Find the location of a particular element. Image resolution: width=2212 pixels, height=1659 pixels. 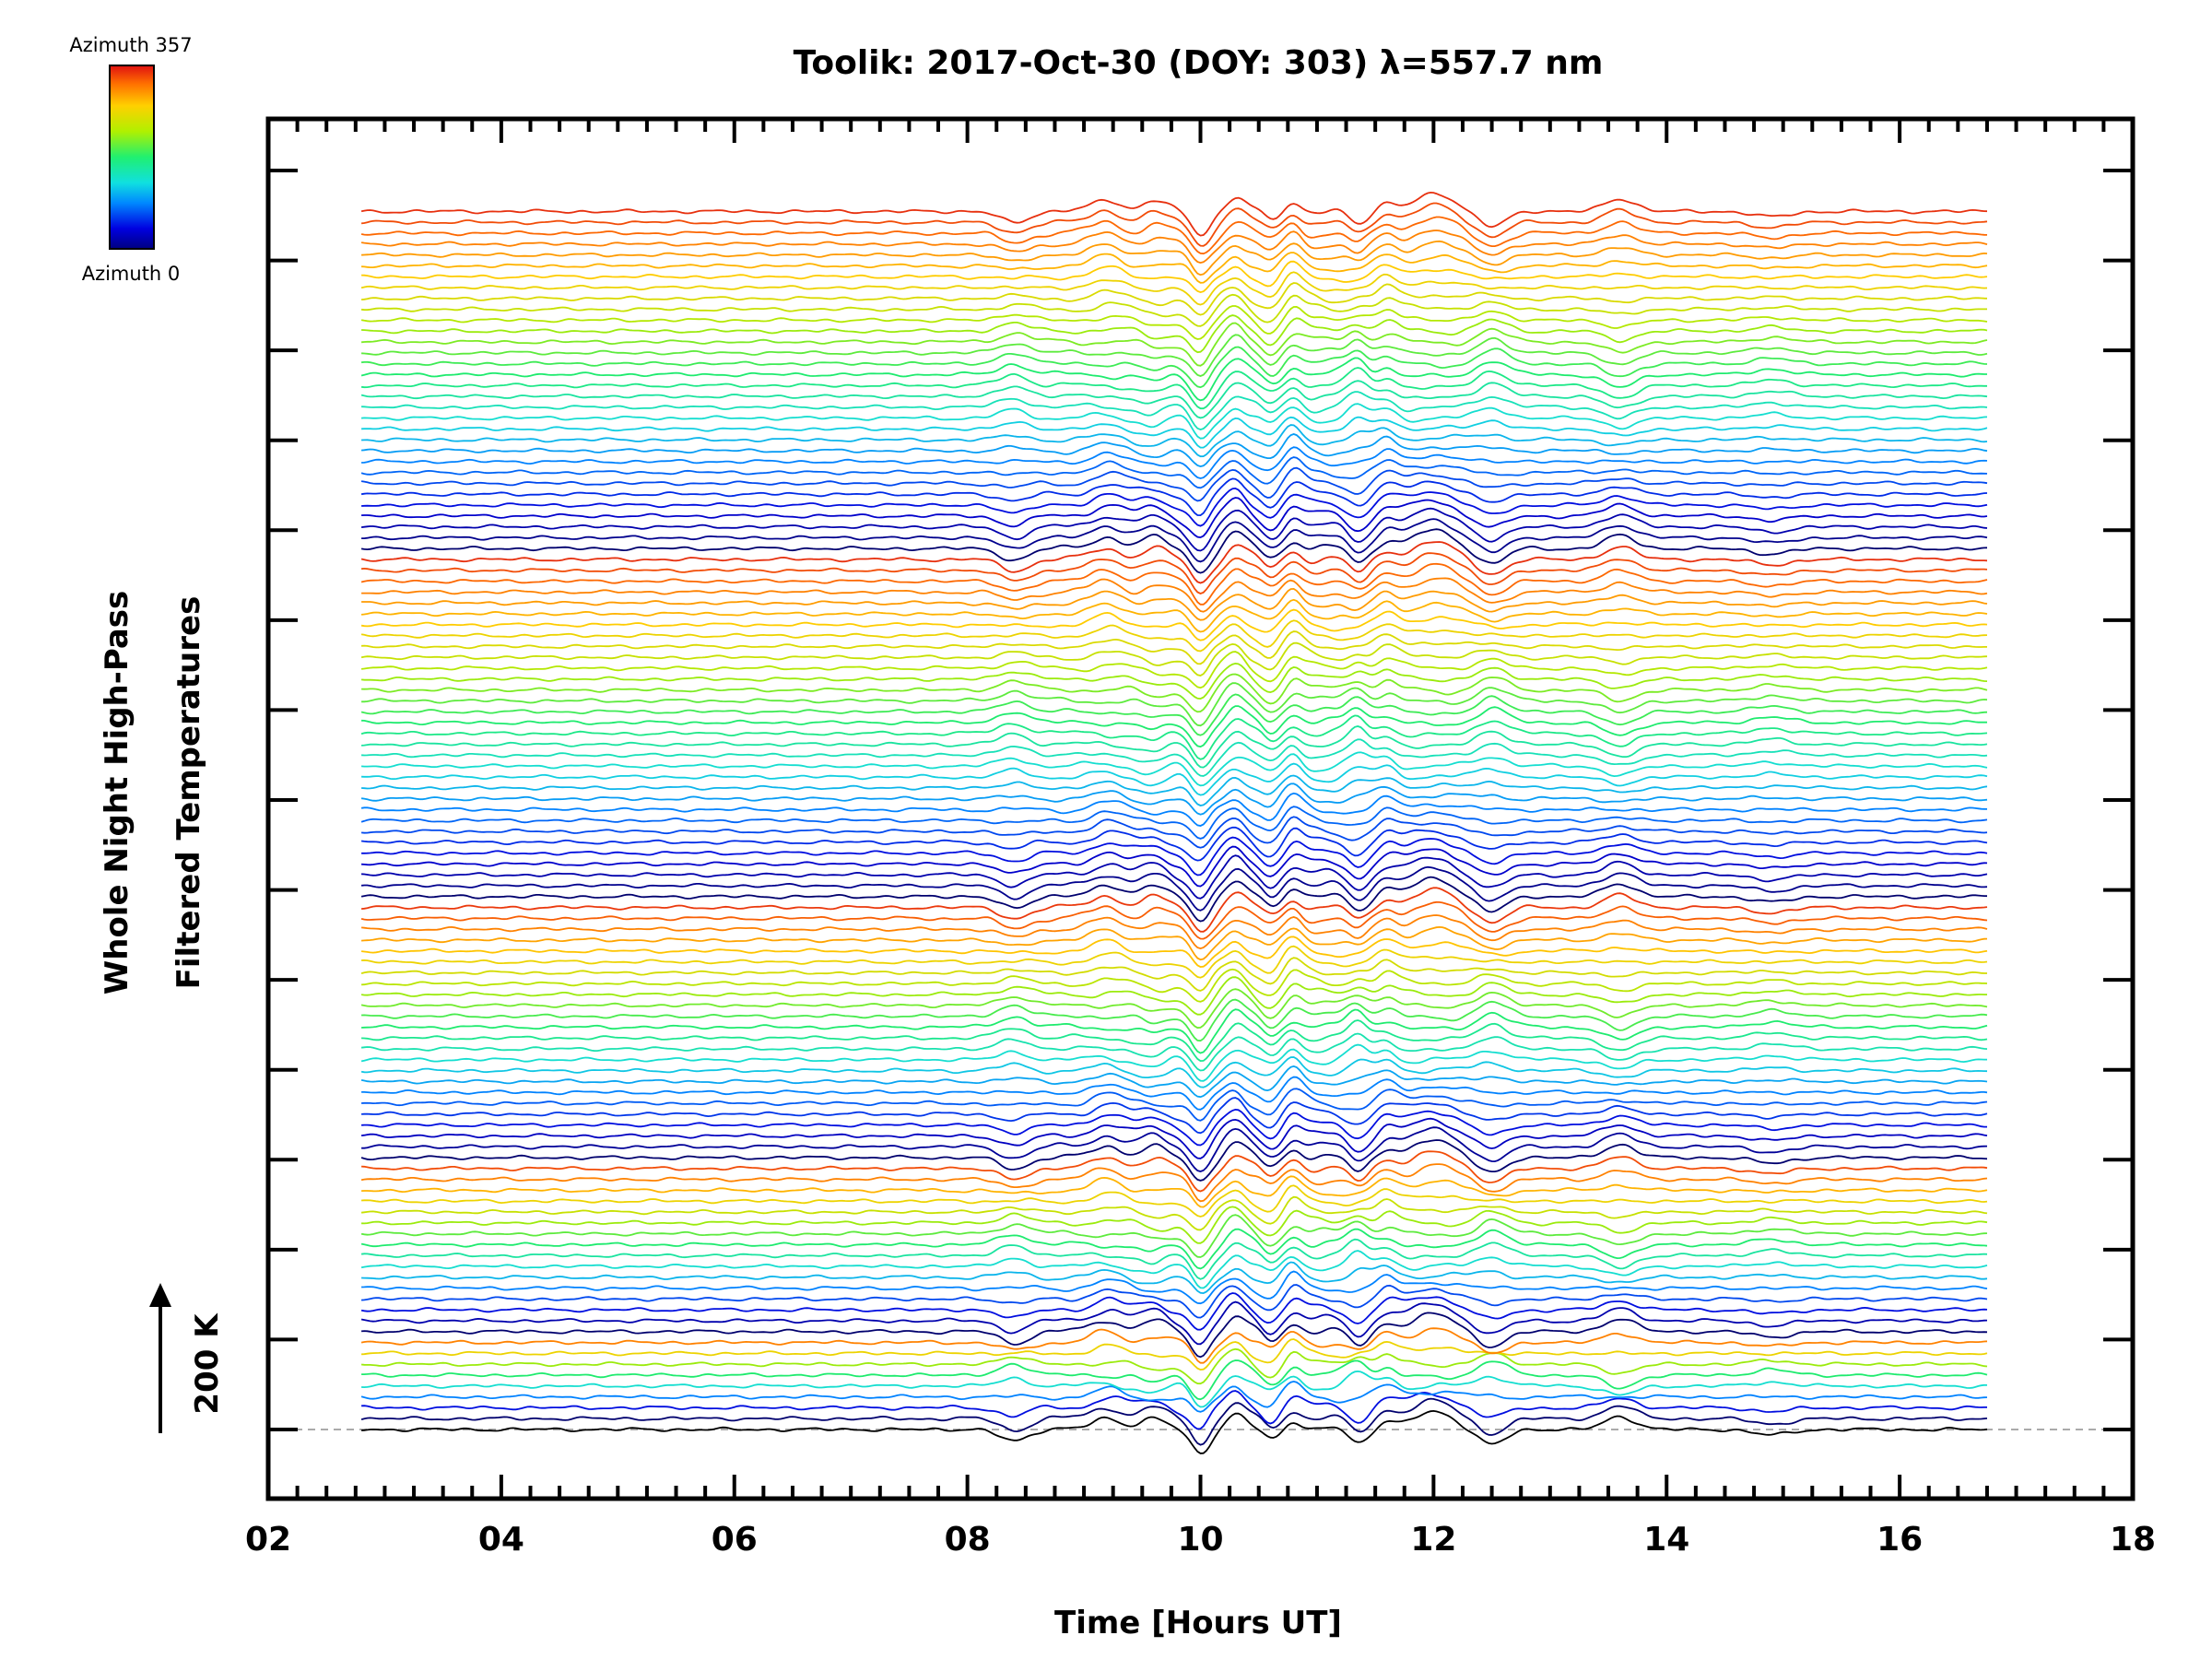

scale-bar is located at coordinates (160, 1358).